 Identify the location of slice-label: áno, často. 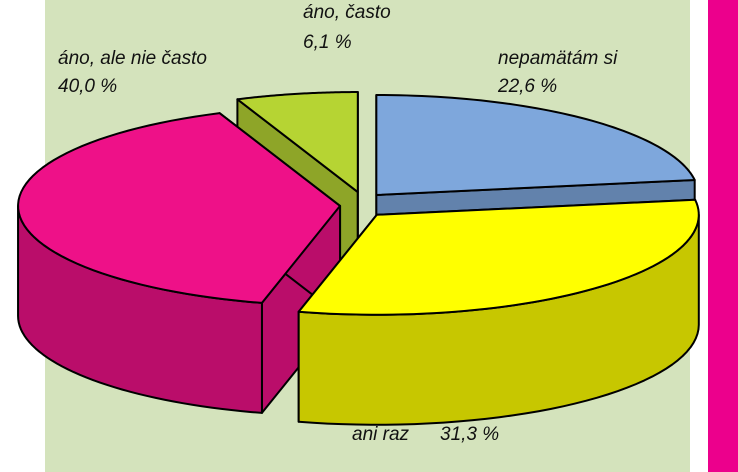
(347, 12).